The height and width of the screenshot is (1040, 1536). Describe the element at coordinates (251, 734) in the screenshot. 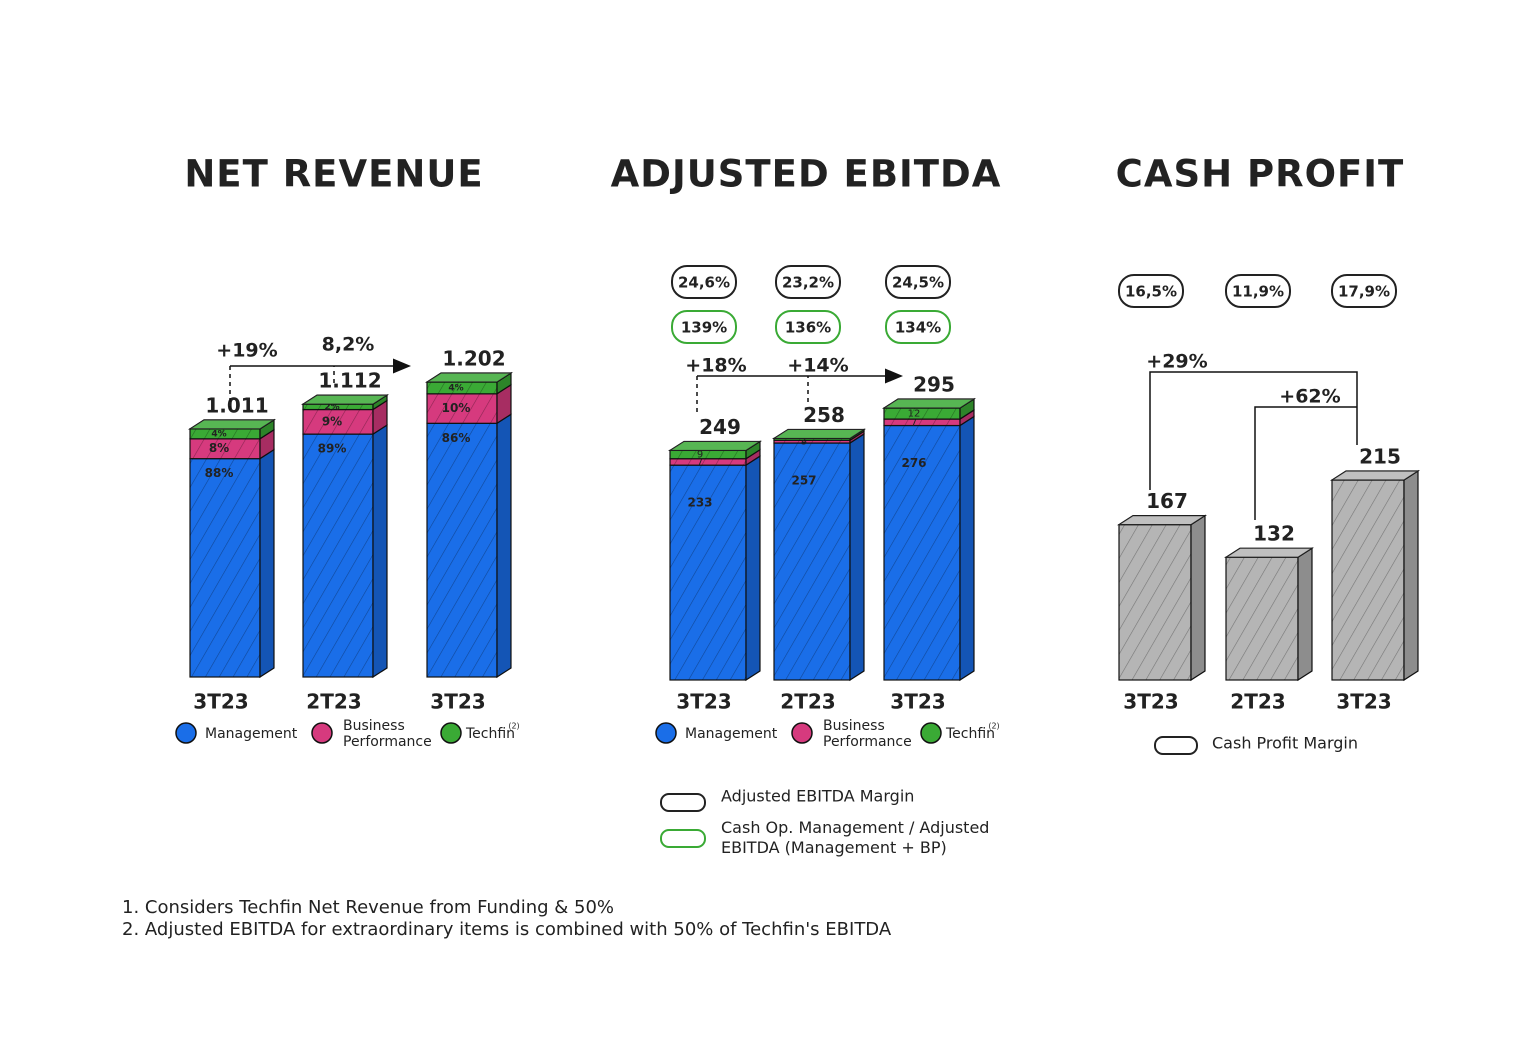

I see `legend-label: Management` at that location.